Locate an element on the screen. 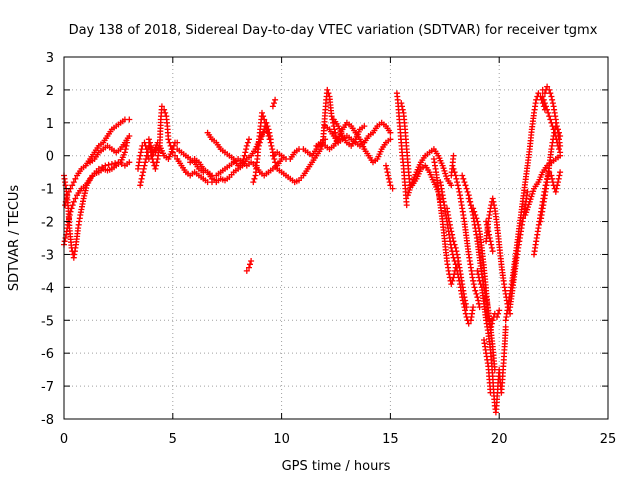  x-tick-label: 20 is located at coordinates (499, 439).